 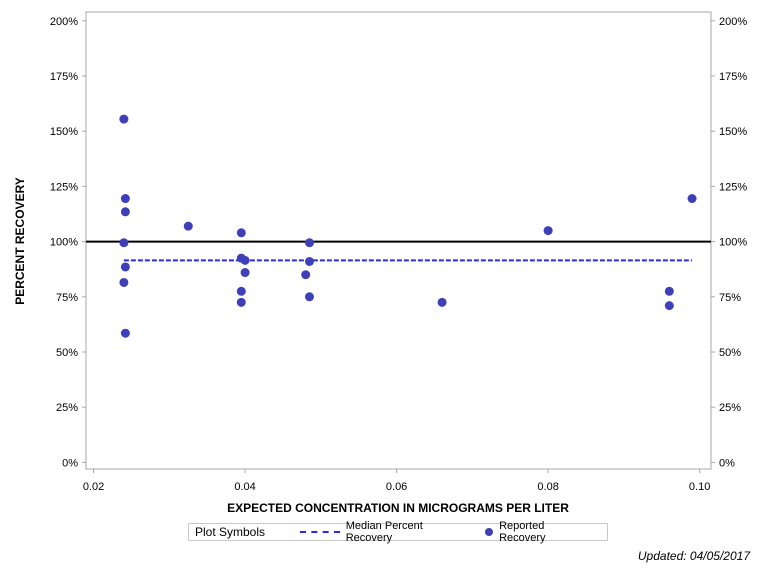 What do you see at coordinates (733, 243) in the screenshot?
I see `y-tick-label-right: 100%` at bounding box center [733, 243].